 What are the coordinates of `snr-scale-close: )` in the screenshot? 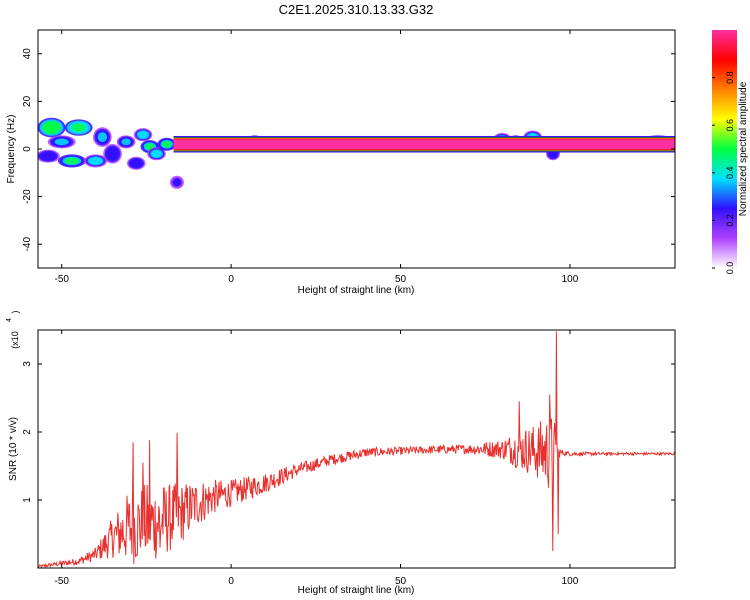 It's located at (15, 312).